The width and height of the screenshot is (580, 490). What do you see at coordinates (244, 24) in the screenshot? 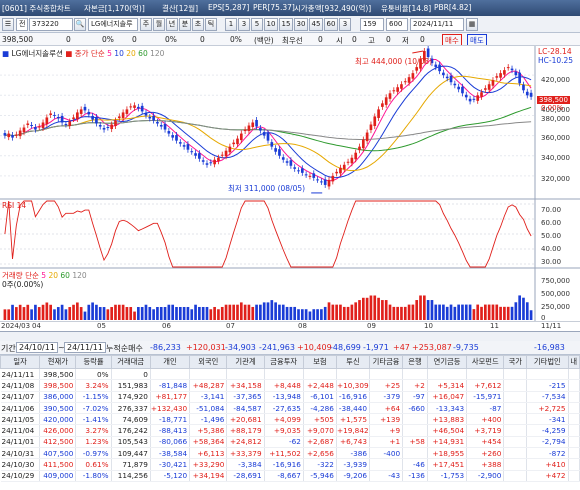
I see `interval-3-button: 3` at bounding box center [244, 24].